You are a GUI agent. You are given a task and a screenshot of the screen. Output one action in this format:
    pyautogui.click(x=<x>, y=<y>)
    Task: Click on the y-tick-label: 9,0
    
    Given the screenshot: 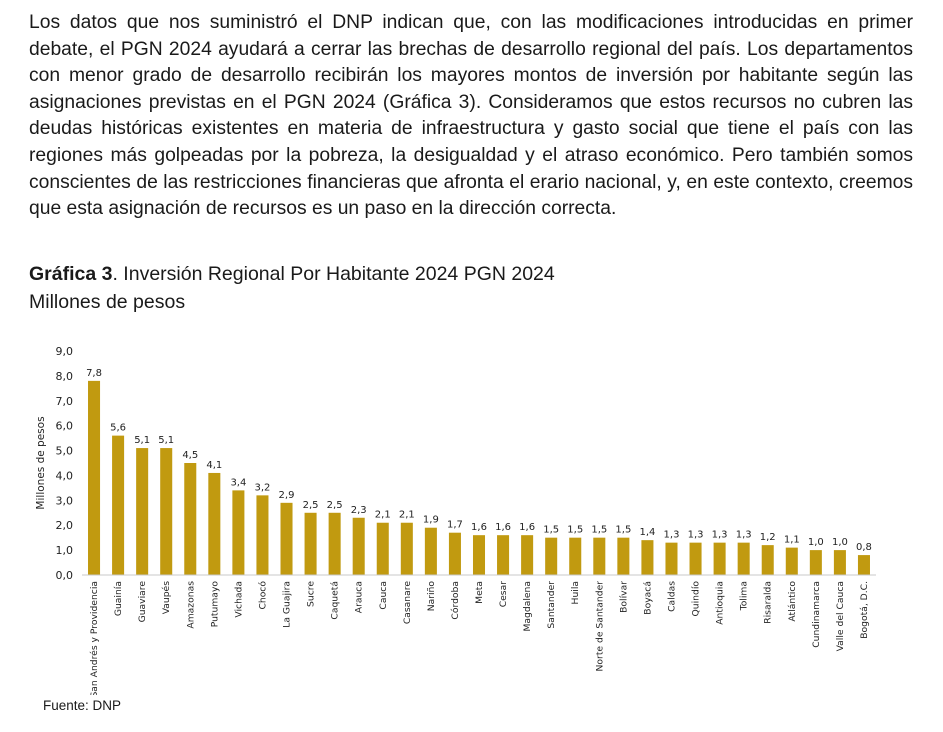 What is the action you would take?
    pyautogui.click(x=65, y=351)
    